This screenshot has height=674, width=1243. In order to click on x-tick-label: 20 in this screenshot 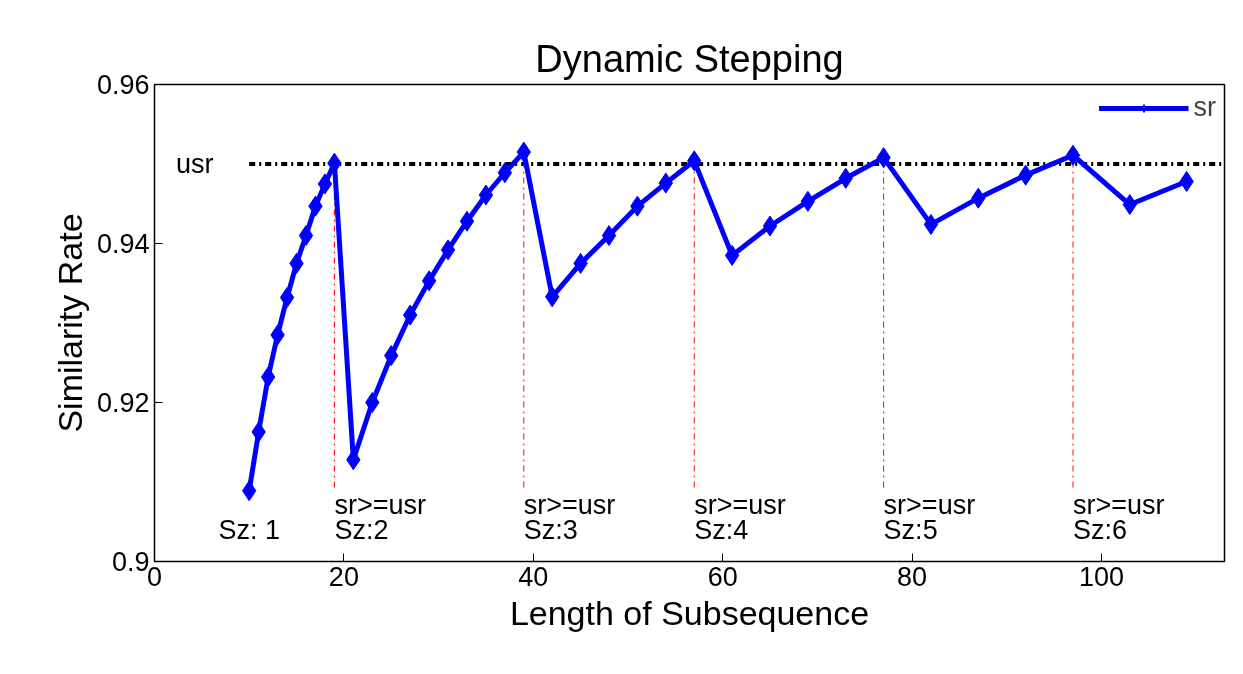, I will do `click(343, 576)`.